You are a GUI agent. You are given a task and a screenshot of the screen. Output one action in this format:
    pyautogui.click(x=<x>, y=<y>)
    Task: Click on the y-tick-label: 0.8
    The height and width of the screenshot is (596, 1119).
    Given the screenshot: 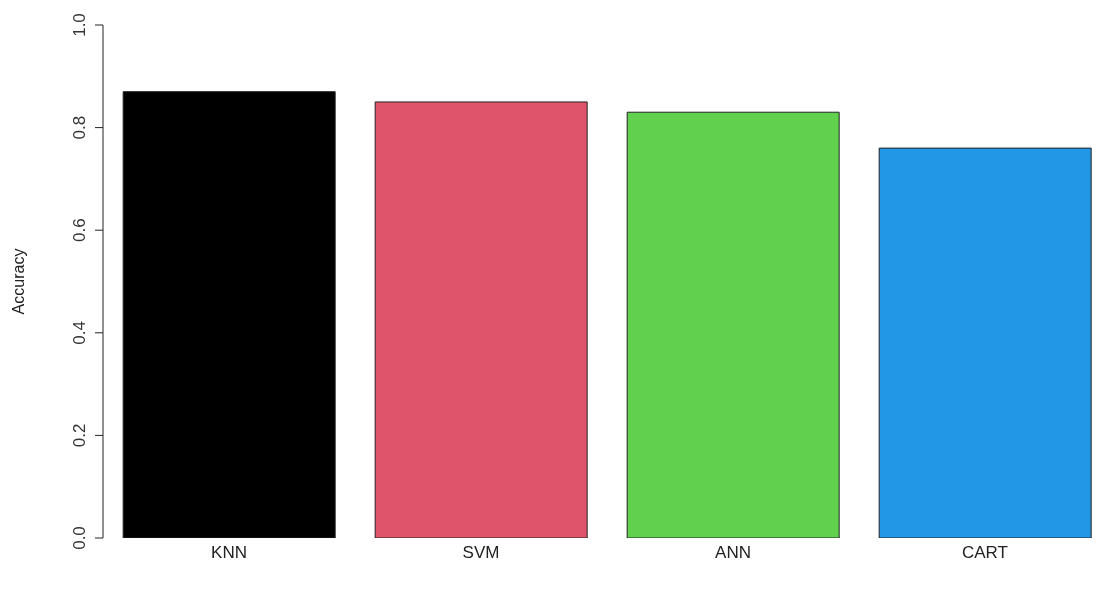 What is the action you would take?
    pyautogui.click(x=79, y=127)
    